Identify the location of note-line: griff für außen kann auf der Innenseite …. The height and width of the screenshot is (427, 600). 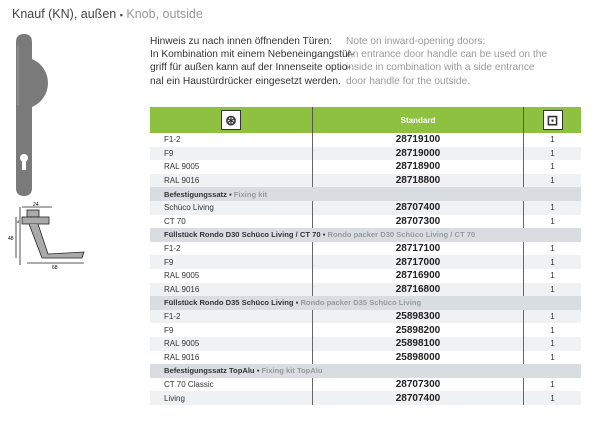
(250, 68).